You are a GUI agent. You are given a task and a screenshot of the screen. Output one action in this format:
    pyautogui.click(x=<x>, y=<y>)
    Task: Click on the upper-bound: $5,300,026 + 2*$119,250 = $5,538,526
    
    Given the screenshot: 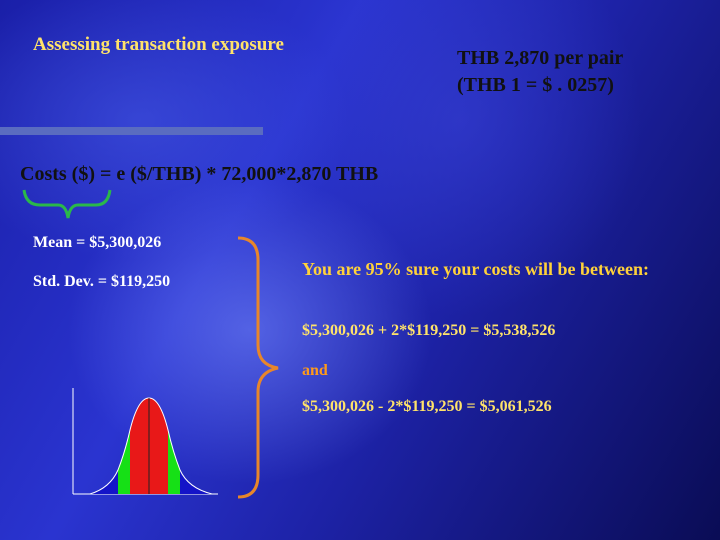 What is the action you would take?
    pyautogui.click(x=429, y=330)
    